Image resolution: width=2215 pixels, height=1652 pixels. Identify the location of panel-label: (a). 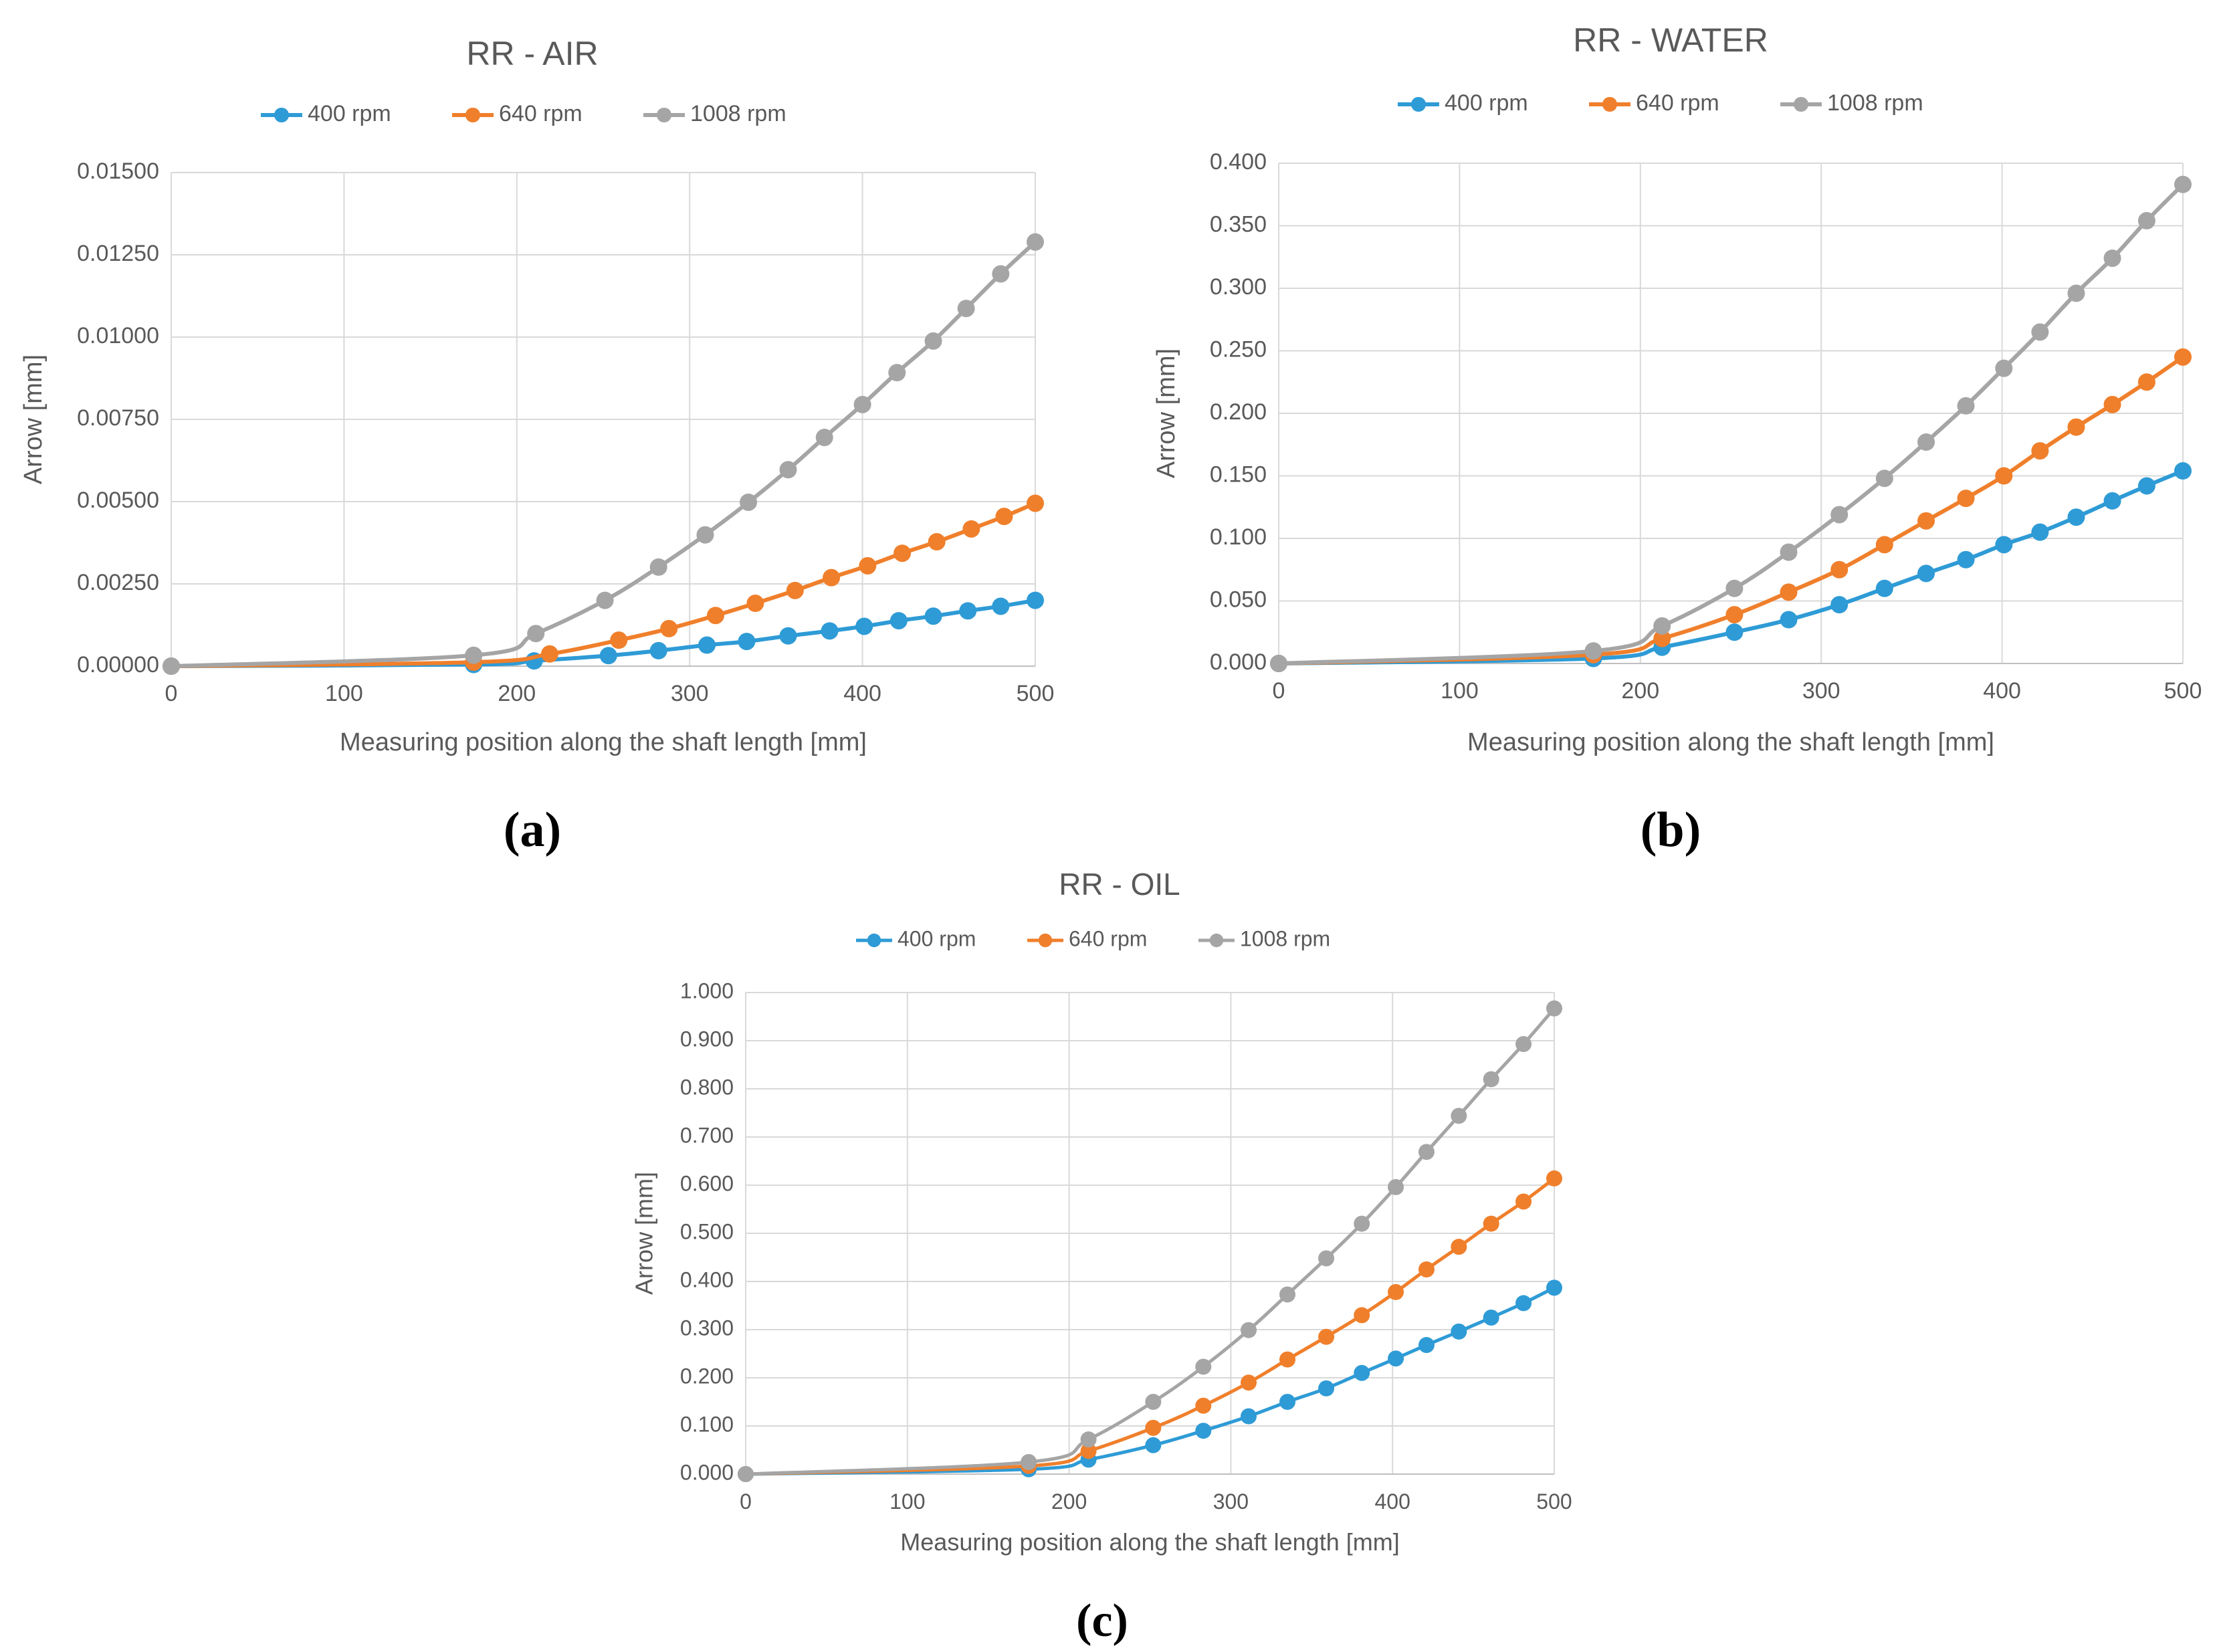
(532, 830).